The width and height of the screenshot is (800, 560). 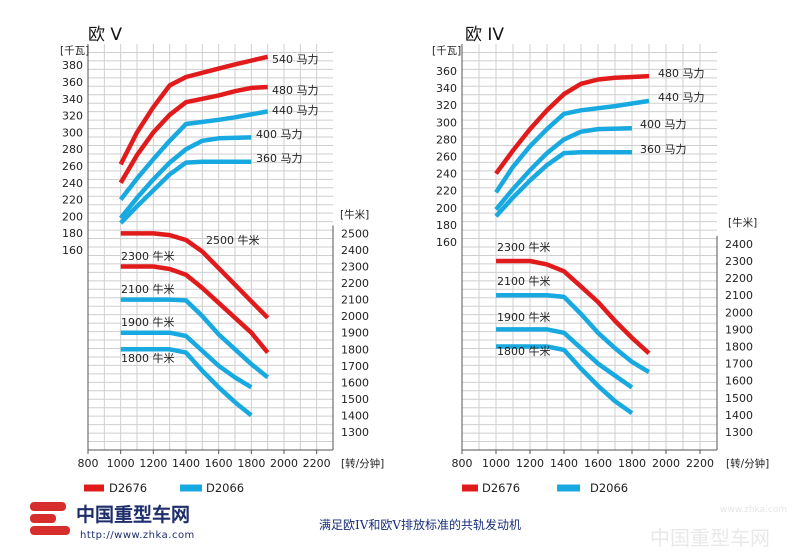 What do you see at coordinates (355, 283) in the screenshot?
I see `torque-tick-label: 2200` at bounding box center [355, 283].